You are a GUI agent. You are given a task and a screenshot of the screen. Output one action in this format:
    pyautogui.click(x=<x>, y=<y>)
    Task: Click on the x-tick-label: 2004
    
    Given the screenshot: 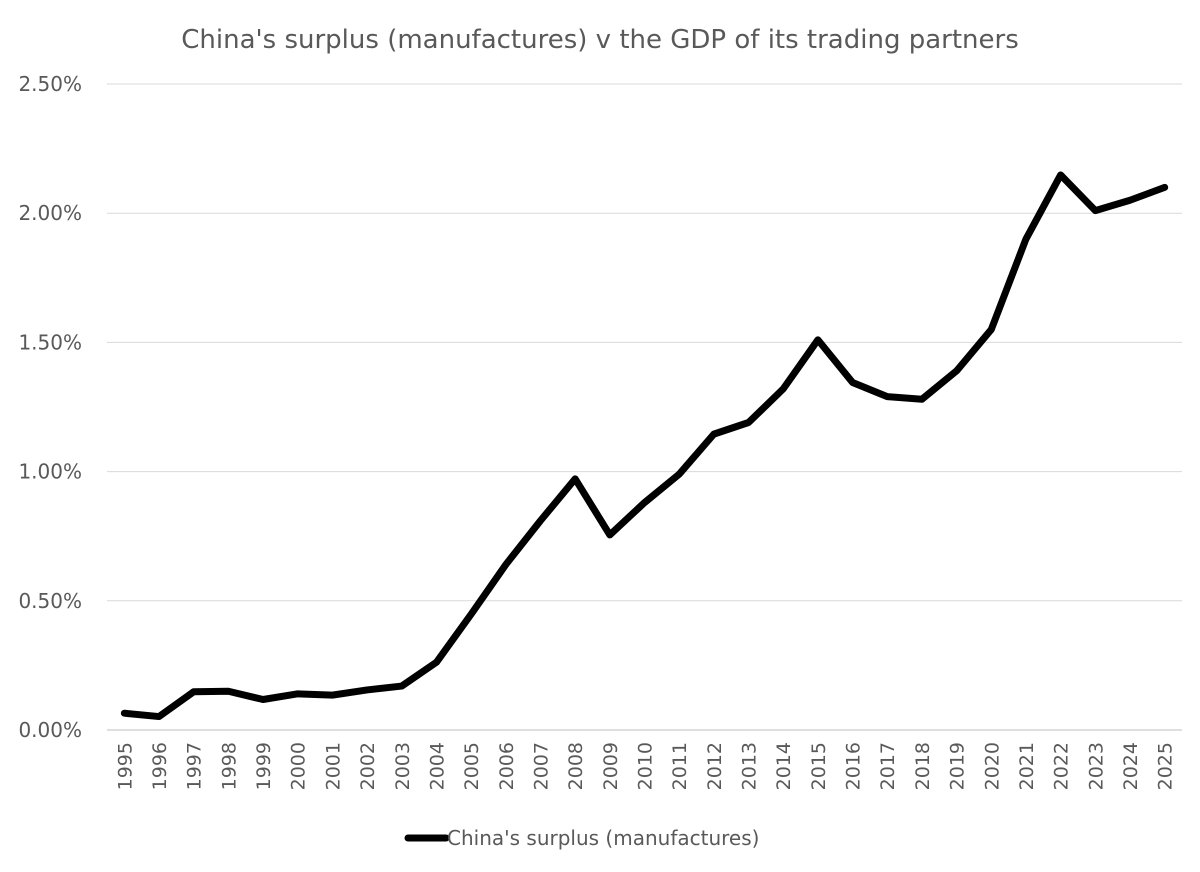 What is the action you would take?
    pyautogui.click(x=437, y=766)
    